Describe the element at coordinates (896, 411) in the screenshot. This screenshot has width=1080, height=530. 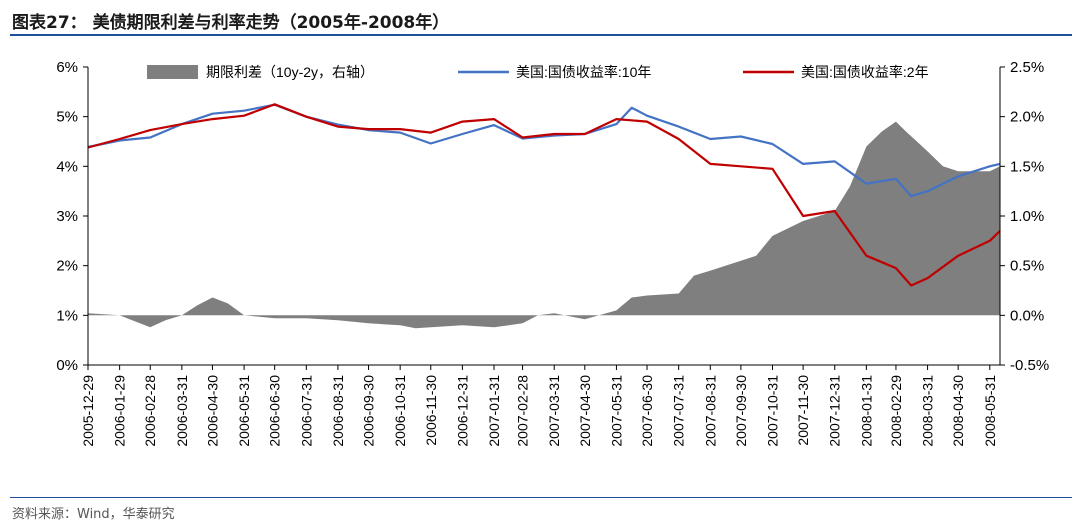
I see `x-tick-label: 2008-02-29` at that location.